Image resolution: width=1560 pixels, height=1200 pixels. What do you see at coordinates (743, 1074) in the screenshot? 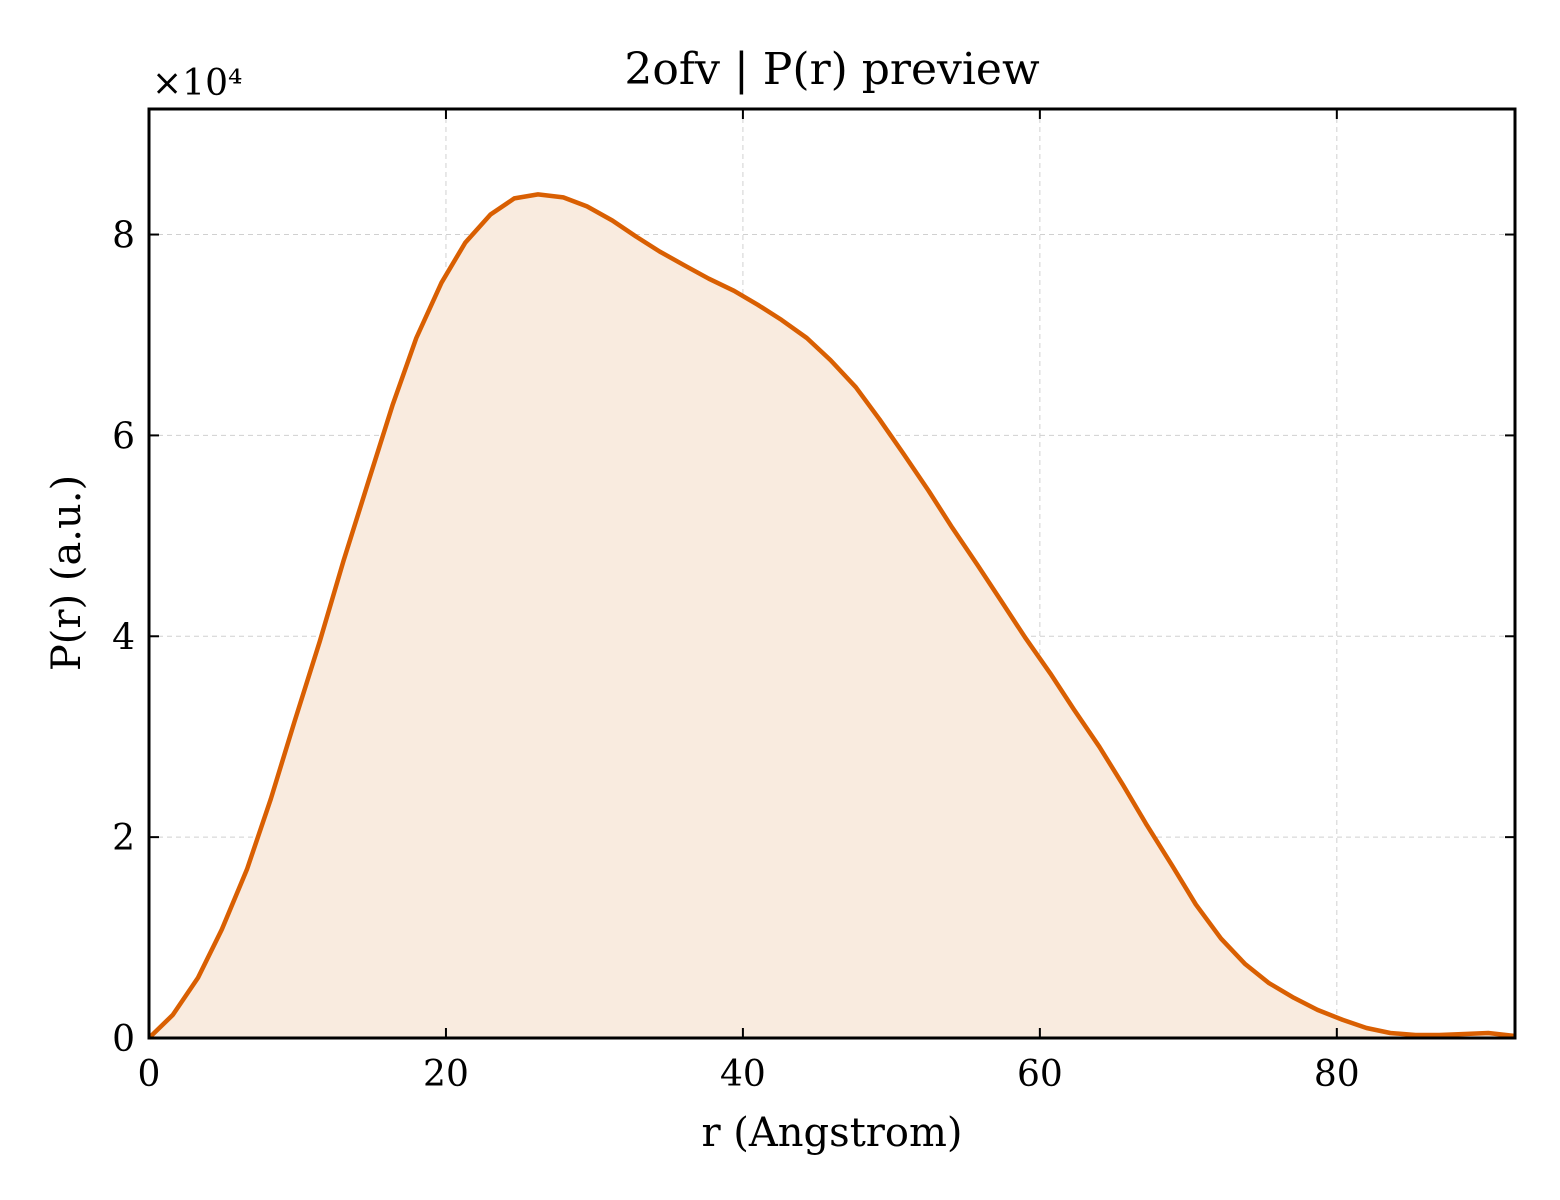
I see `x-tick-label: 40` at bounding box center [743, 1074].